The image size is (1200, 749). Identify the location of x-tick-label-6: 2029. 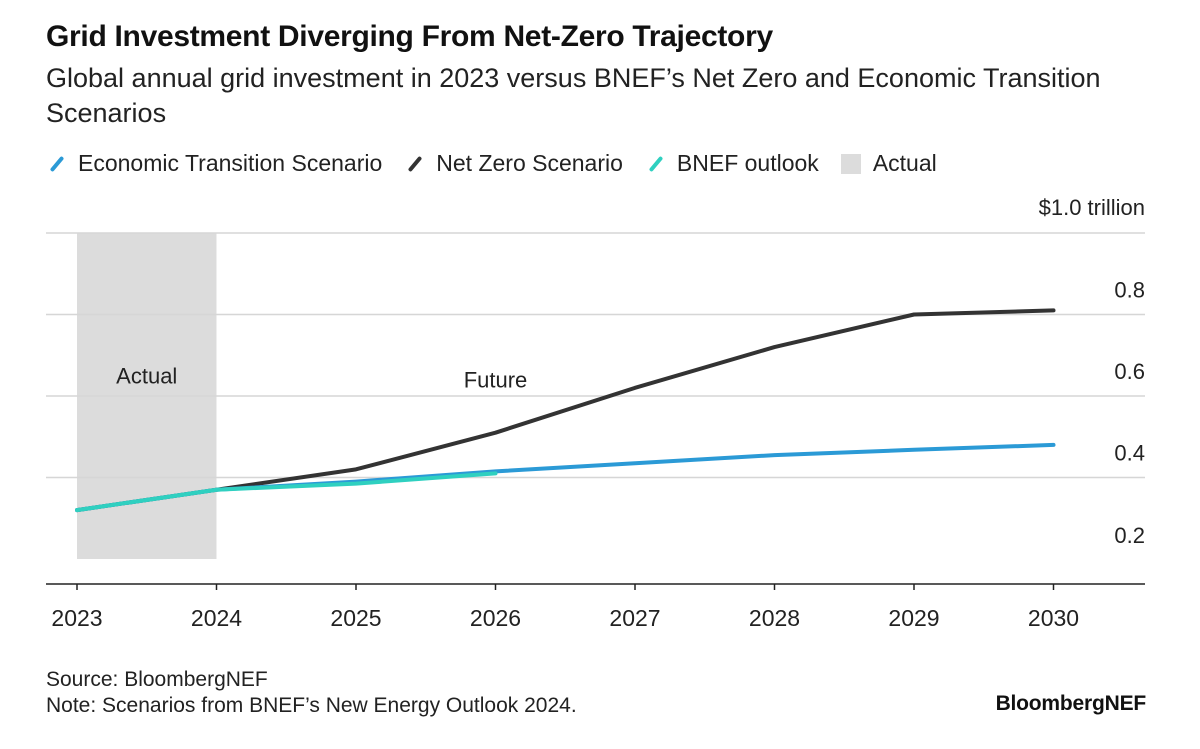
(913, 618).